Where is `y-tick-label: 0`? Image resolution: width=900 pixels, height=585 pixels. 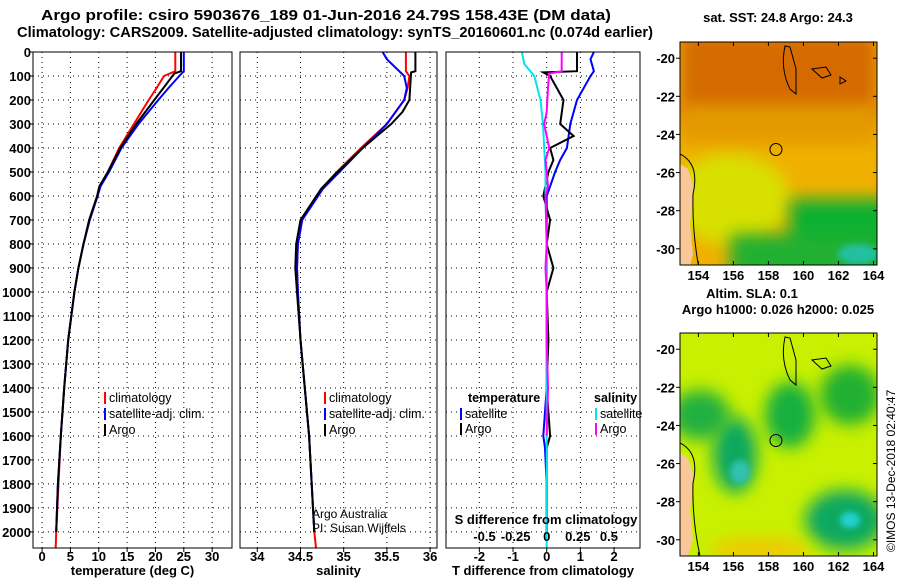
y-tick-label: 0 is located at coordinates (27, 52).